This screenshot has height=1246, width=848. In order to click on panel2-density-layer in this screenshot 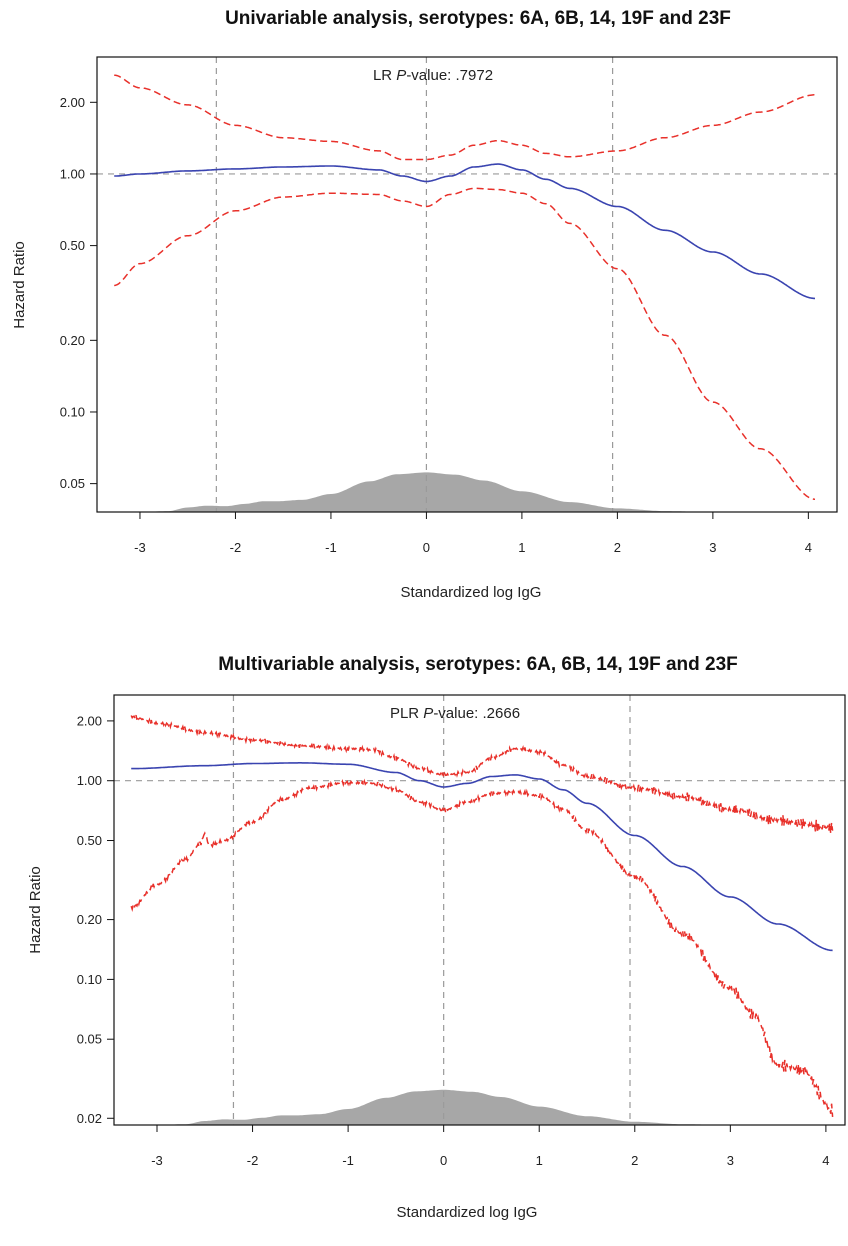, I will do `click(434, 1107)`.